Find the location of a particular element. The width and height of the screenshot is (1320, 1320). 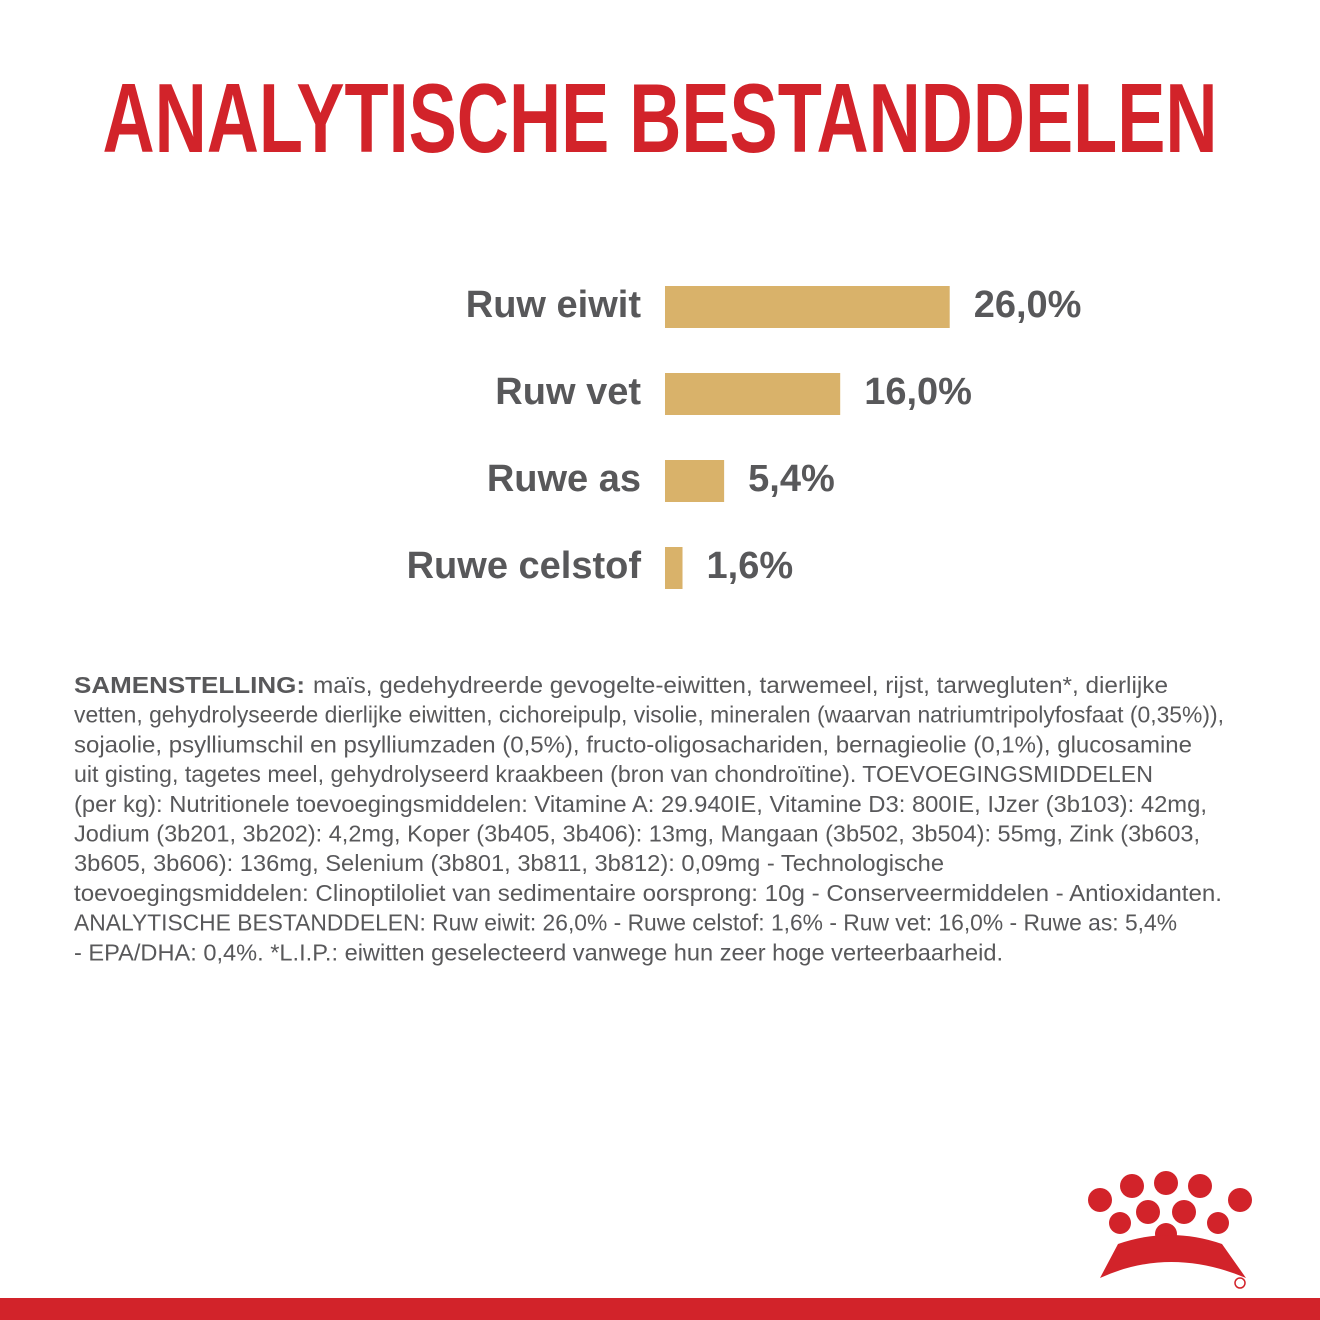

category-label: Ruwe celstof is located at coordinates (524, 566).